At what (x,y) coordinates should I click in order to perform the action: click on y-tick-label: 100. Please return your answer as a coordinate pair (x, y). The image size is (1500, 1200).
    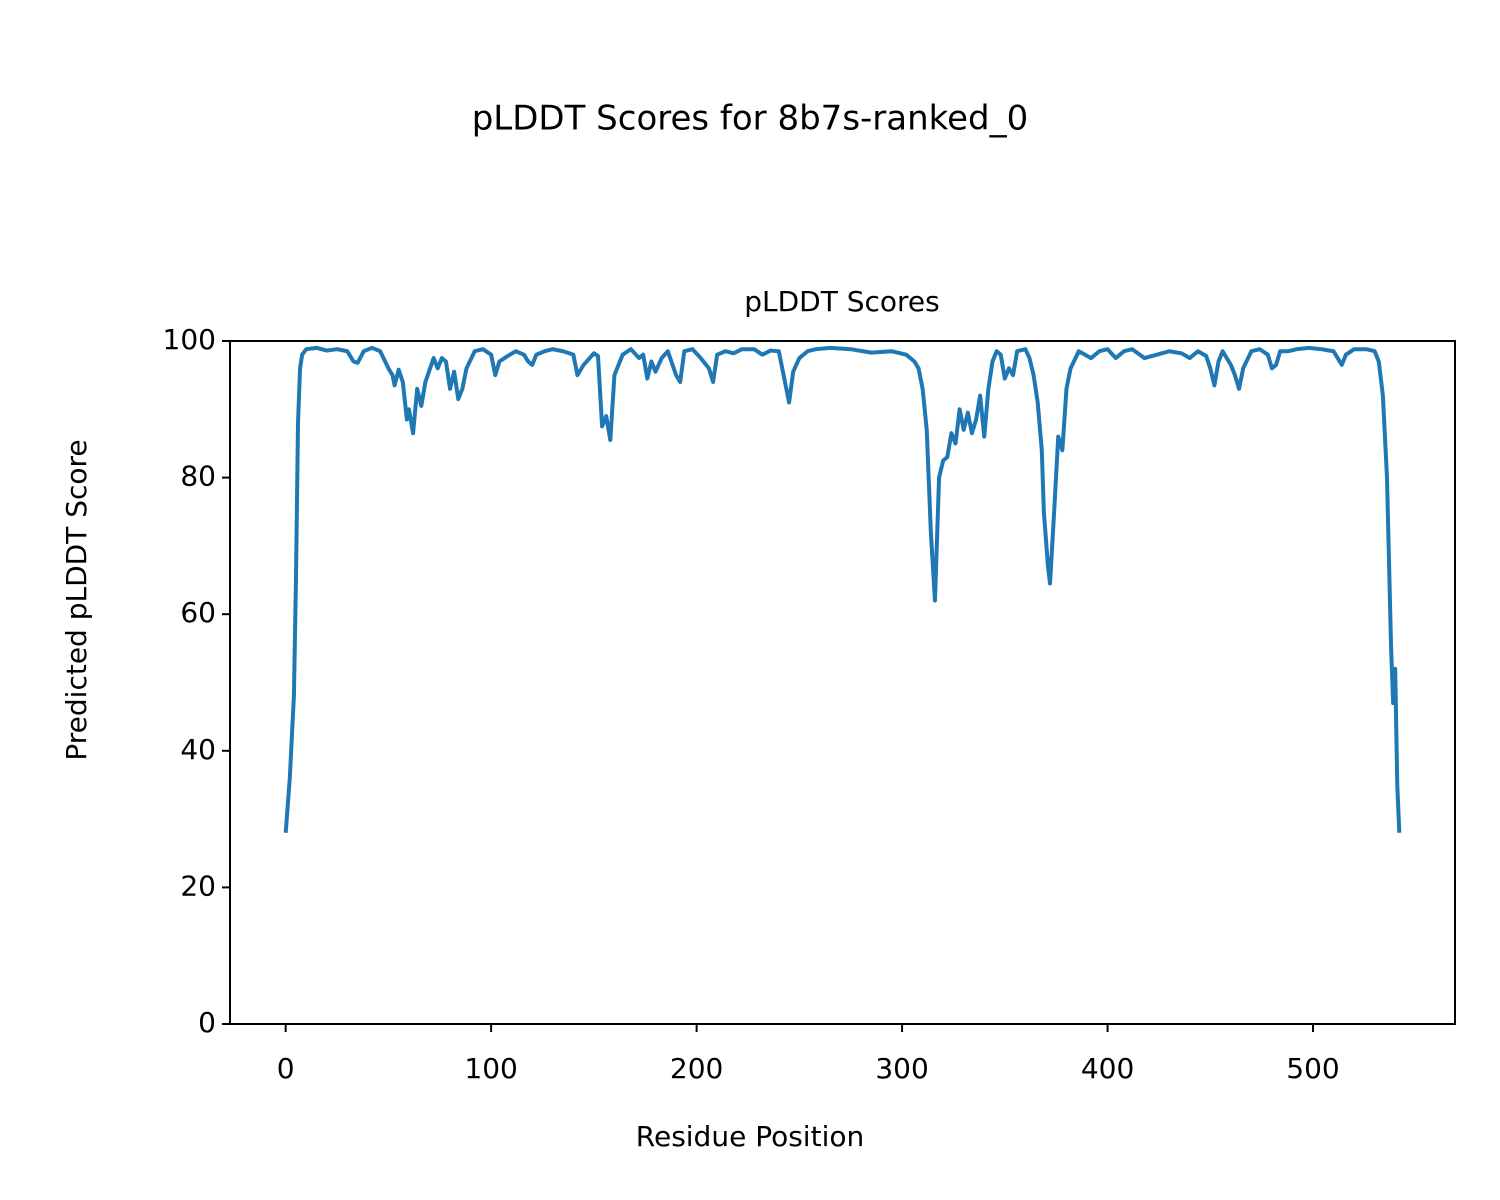
    Looking at the image, I should click on (189, 339).